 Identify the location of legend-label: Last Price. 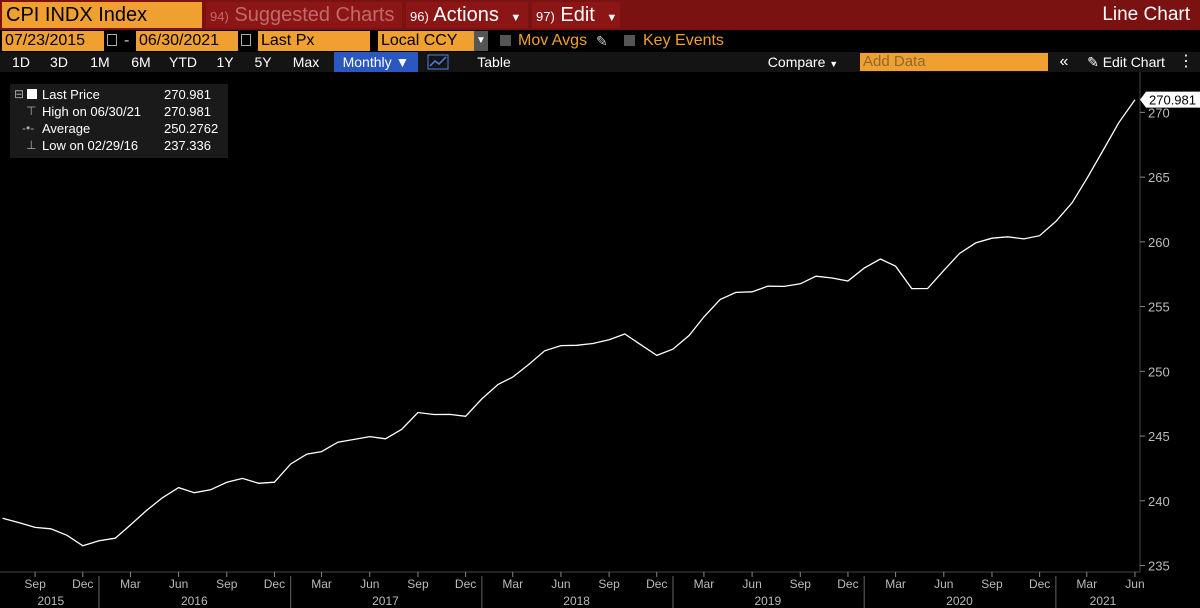
(71, 94).